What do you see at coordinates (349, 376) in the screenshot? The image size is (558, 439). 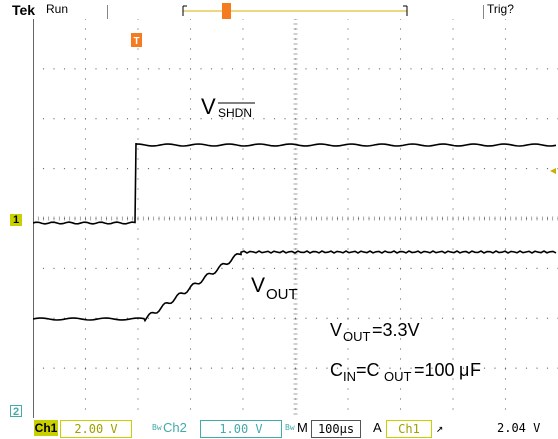 I see `svg-text: IN` at bounding box center [349, 376].